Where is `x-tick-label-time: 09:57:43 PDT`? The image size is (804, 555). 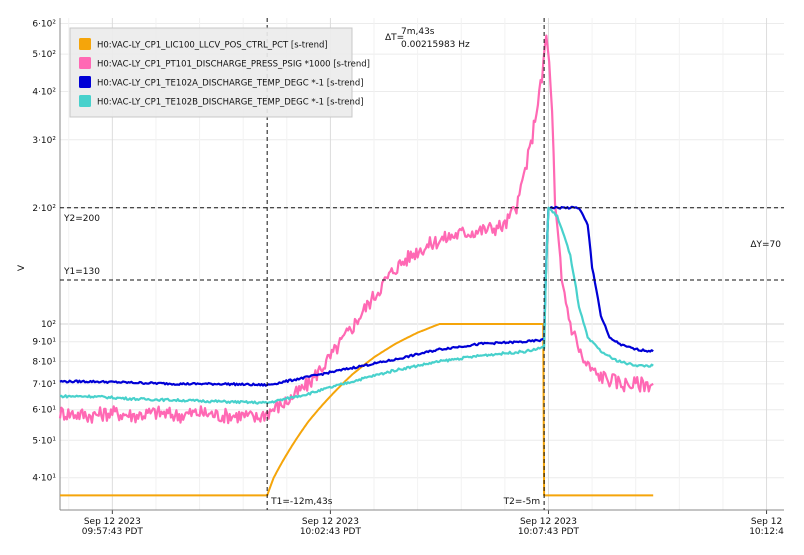
x-tick-label-time: 09:57:43 PDT is located at coordinates (113, 532).